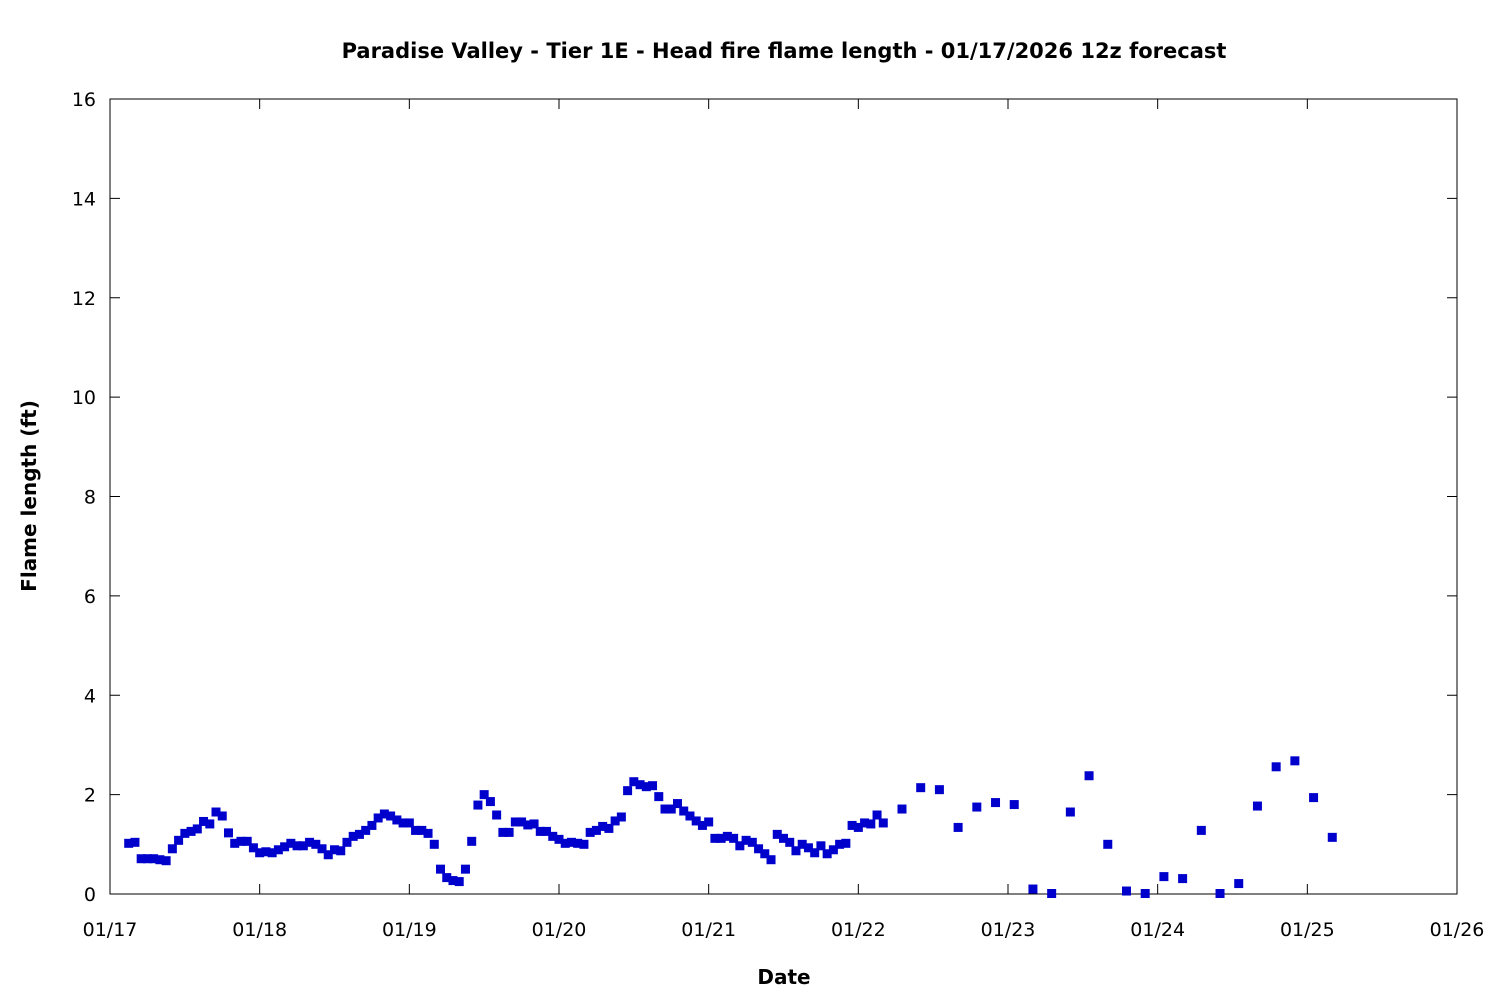 This screenshot has height=1000, width=1500. I want to click on y-axis-label: Flame length (ft), so click(29, 496).